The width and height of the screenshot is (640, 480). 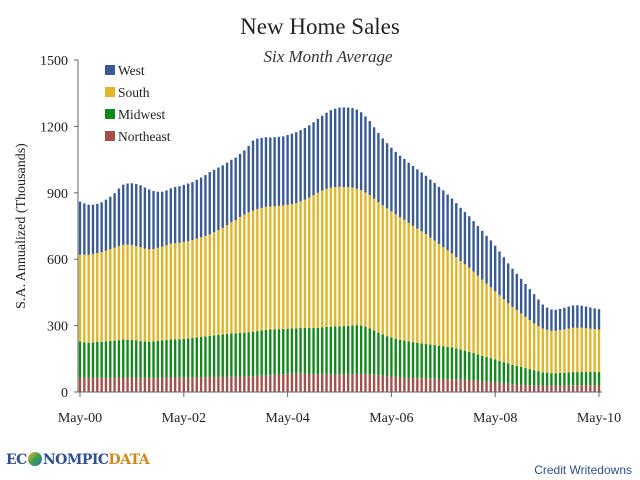 What do you see at coordinates (320, 26) in the screenshot?
I see `chart-title: New Home Sales` at bounding box center [320, 26].